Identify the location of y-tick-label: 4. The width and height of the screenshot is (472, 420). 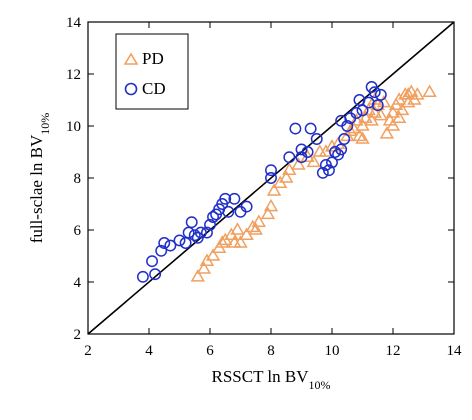
(78, 283).